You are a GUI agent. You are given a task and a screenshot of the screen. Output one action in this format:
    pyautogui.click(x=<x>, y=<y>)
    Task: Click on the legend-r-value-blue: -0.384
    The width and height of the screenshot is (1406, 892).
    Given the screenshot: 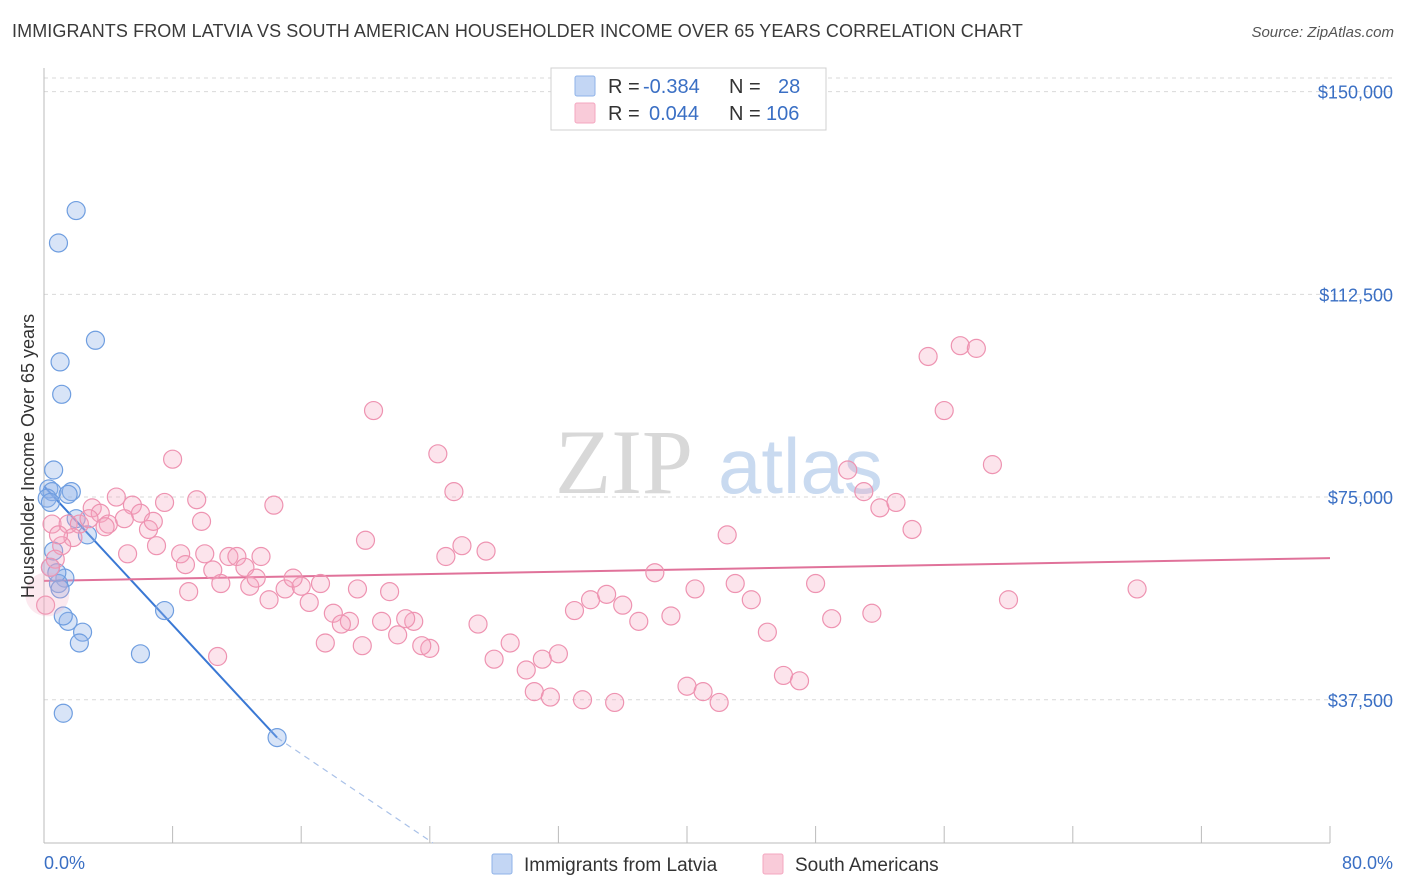 What is the action you would take?
    pyautogui.click(x=671, y=87)
    